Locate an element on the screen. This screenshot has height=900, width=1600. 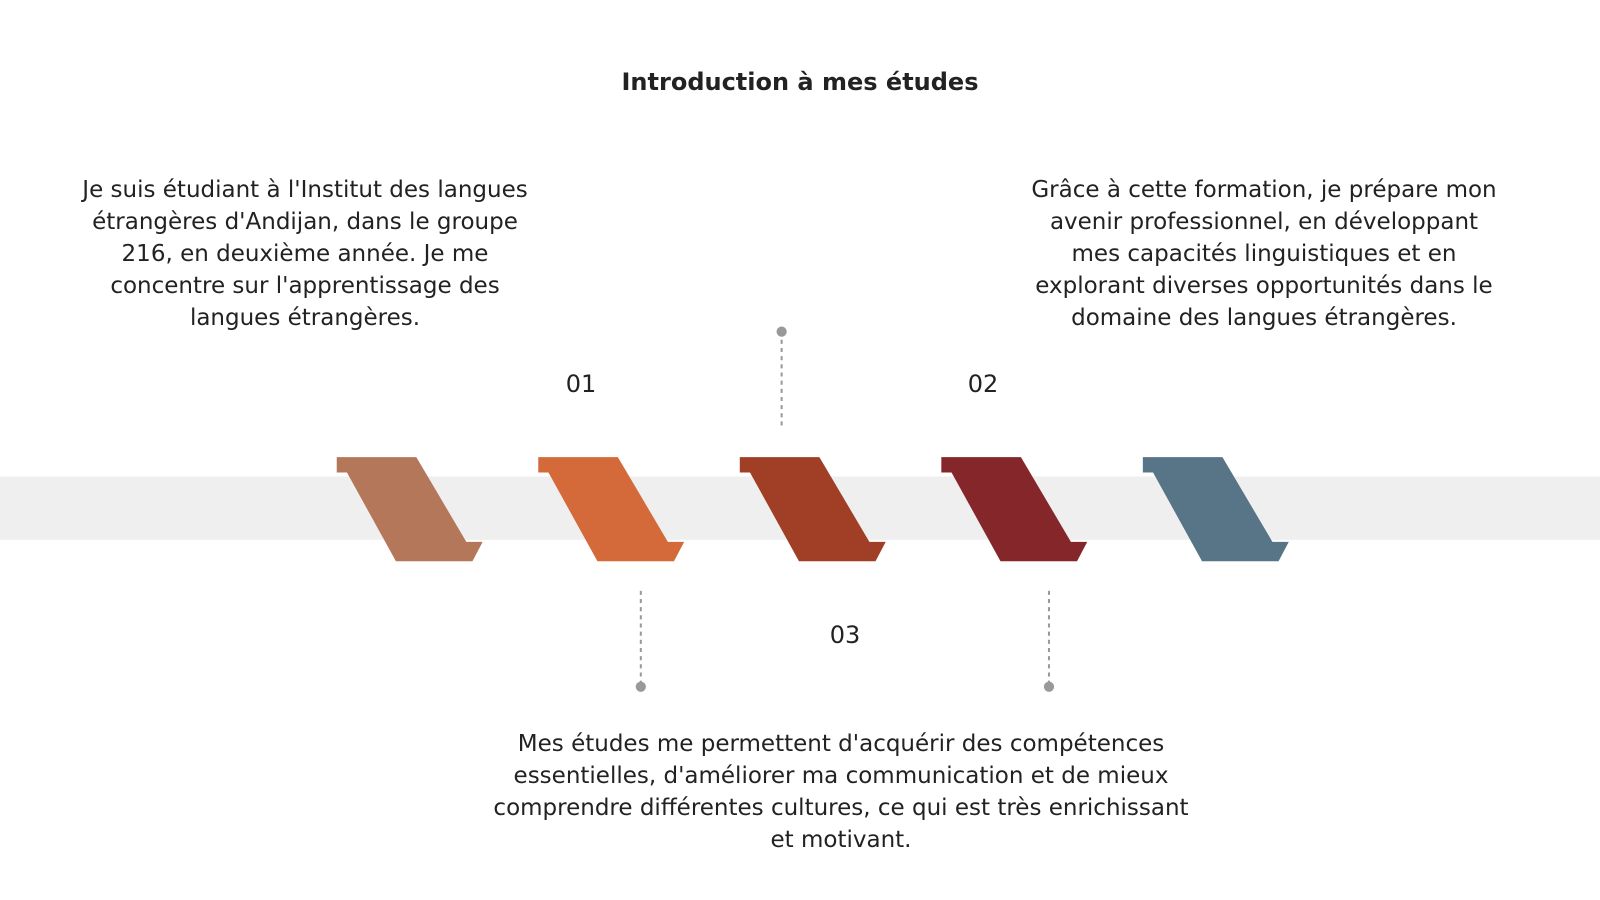
step-number: 01 is located at coordinates (581, 384).